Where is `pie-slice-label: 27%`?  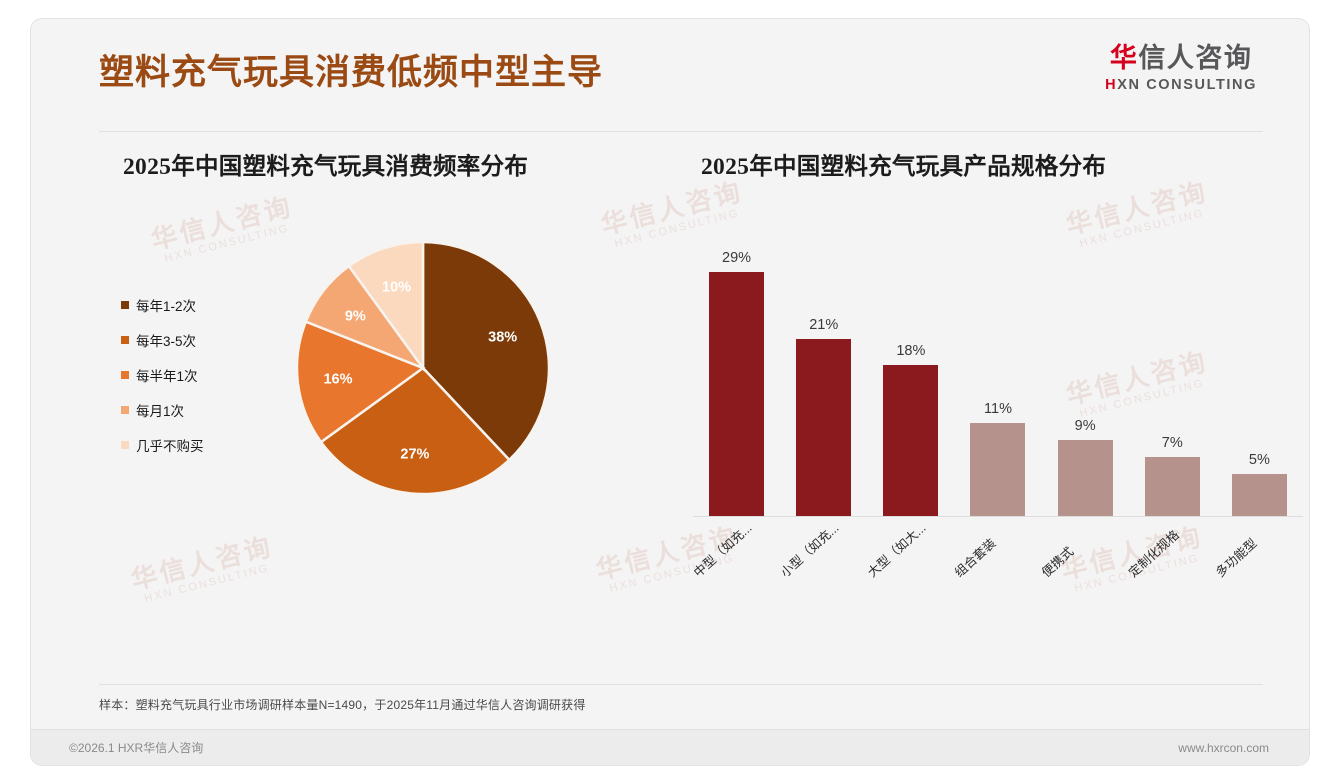 pie-slice-label: 27% is located at coordinates (414, 454).